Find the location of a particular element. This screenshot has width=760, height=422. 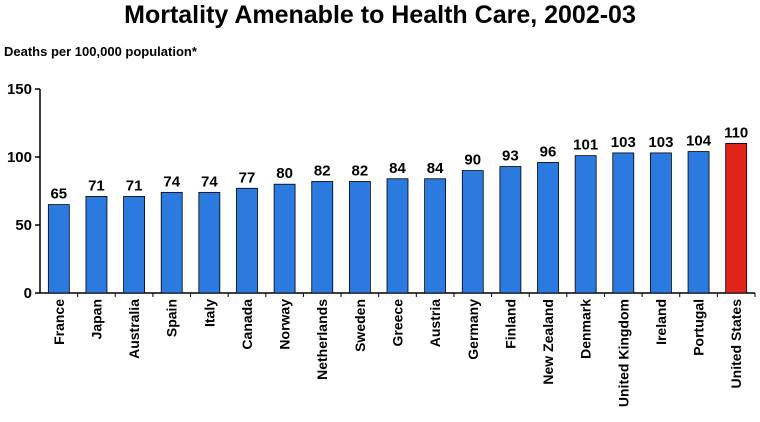

data-label: 104 is located at coordinates (699, 141).